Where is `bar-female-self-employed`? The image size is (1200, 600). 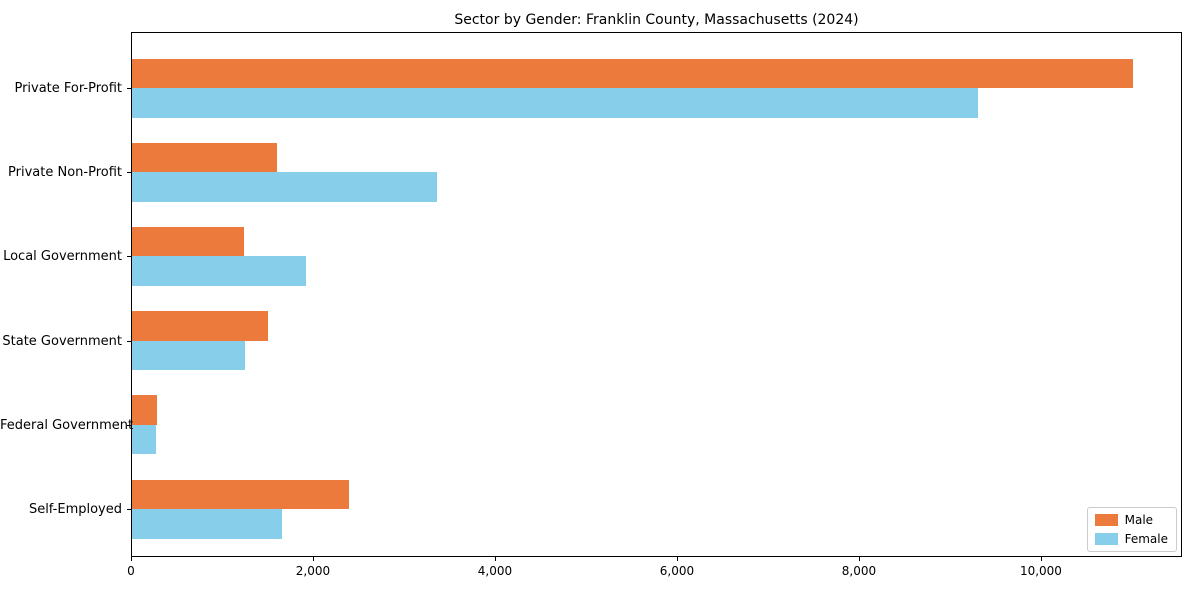 bar-female-self-employed is located at coordinates (207, 524).